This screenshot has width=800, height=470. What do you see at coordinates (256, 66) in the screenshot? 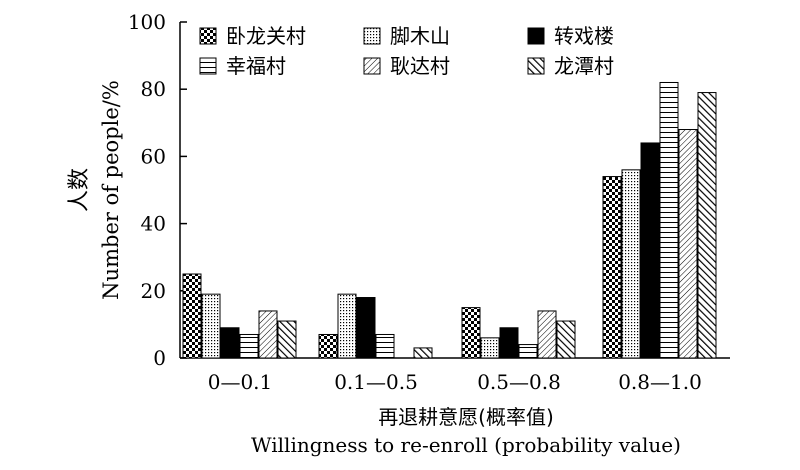
I see `legend-label: 幸福村` at bounding box center [256, 66].